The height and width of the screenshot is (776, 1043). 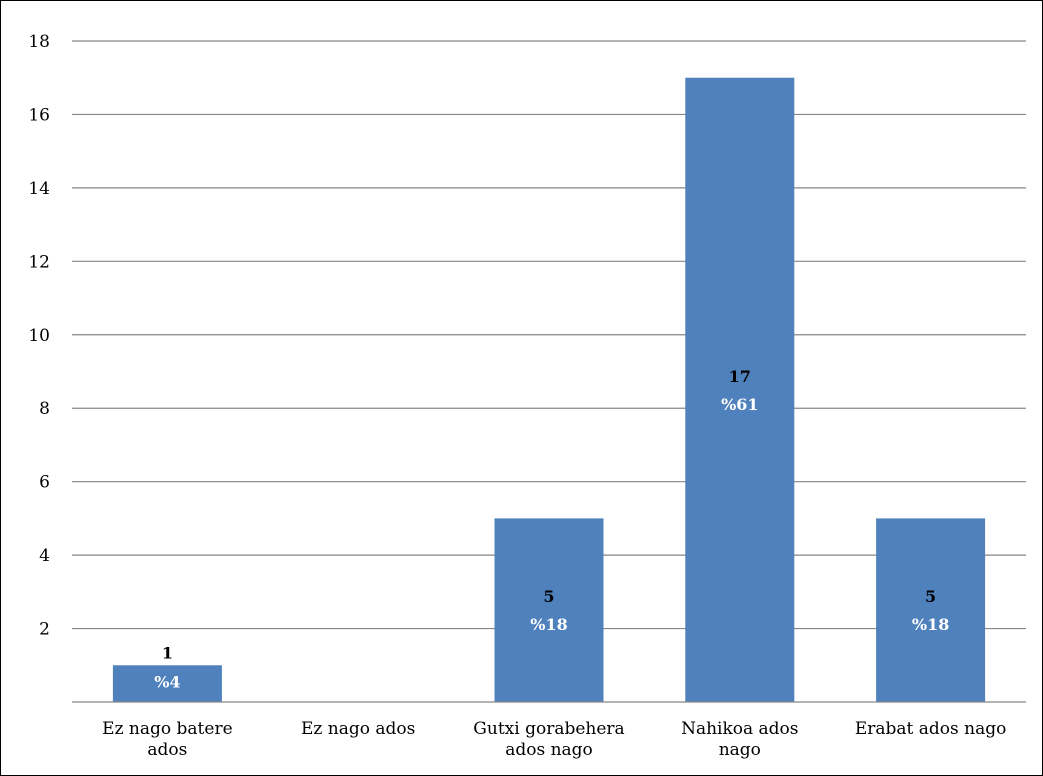 What do you see at coordinates (44, 556) in the screenshot?
I see `y-tick-label-4: 4` at bounding box center [44, 556].